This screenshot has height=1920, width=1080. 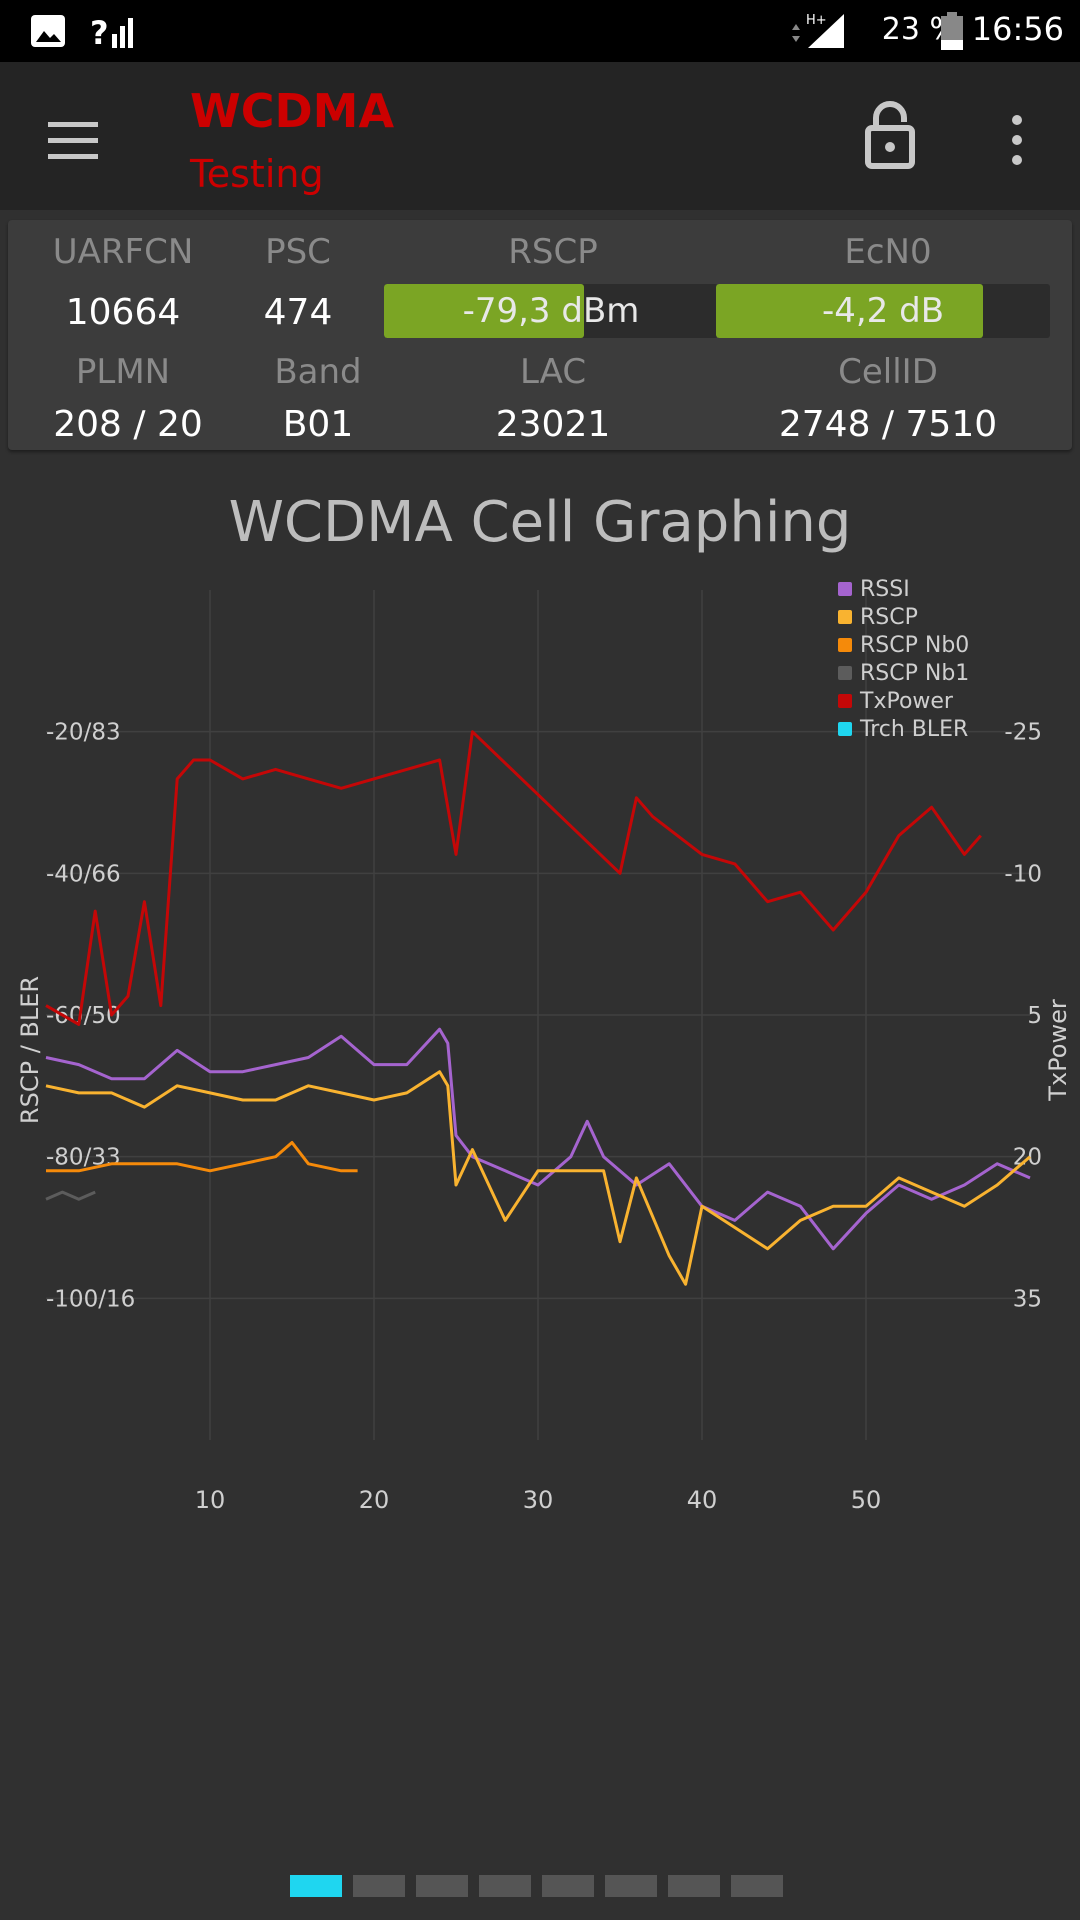 I want to click on ecn0-bar: -4,2 dB, so click(x=883, y=311).